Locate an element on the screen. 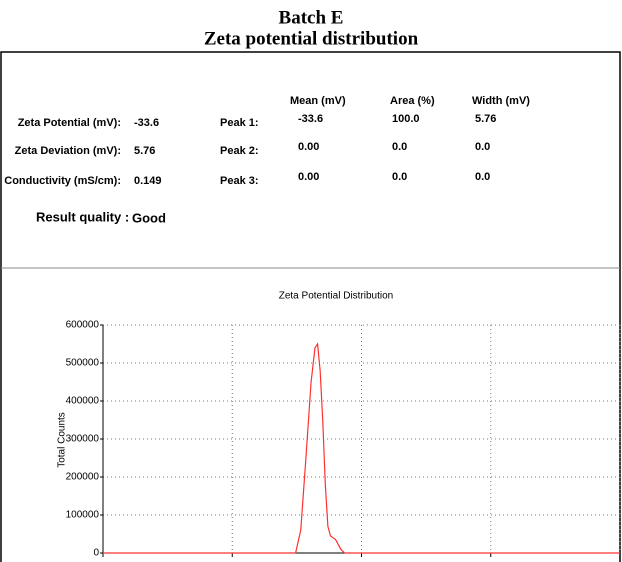 The width and height of the screenshot is (622, 562). y-tick-label: 200000 is located at coordinates (83, 477).